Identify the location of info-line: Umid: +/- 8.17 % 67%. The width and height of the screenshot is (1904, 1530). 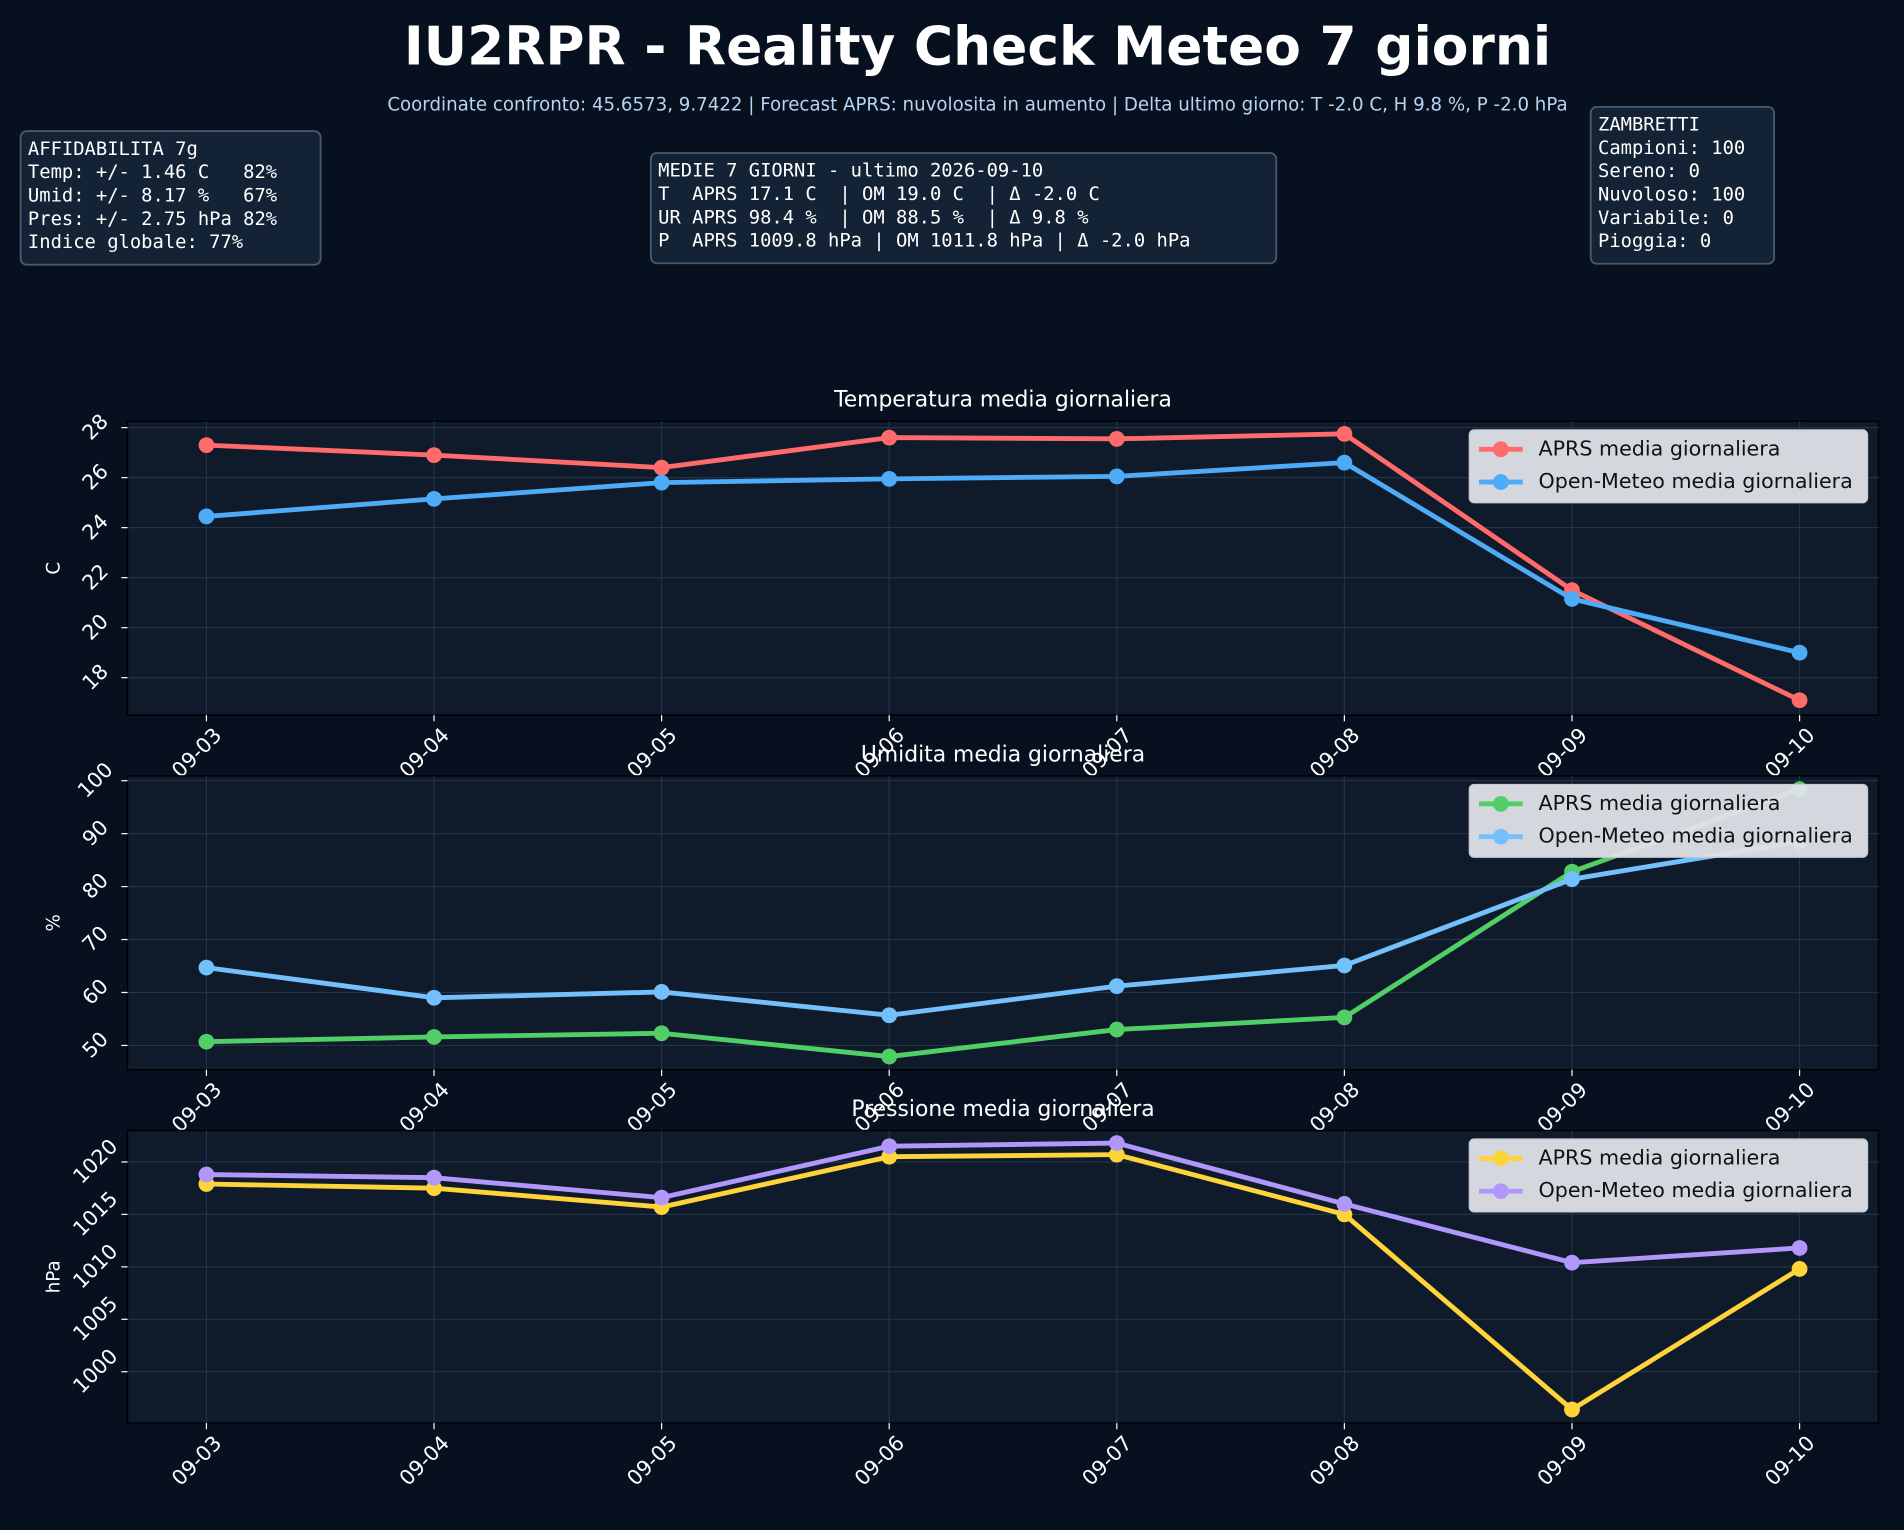
(153, 195).